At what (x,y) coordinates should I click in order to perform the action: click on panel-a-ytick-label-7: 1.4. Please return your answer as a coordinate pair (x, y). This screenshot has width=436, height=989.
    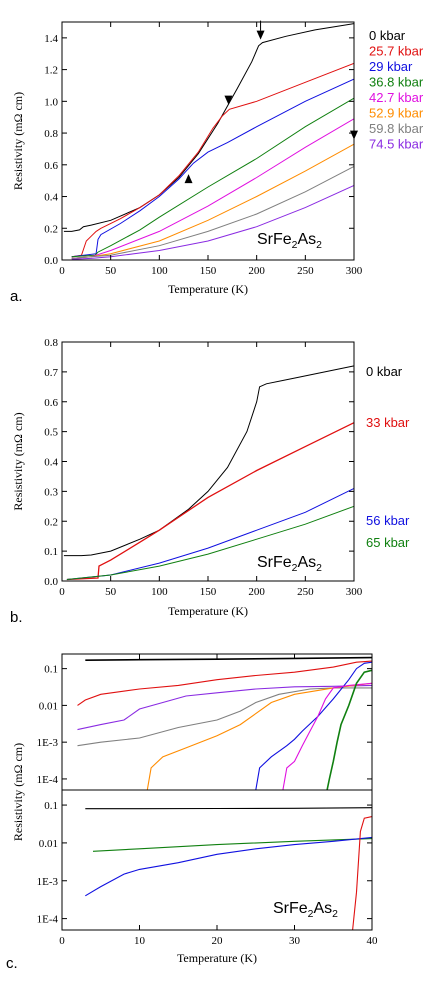
    Looking at the image, I should click on (51, 39).